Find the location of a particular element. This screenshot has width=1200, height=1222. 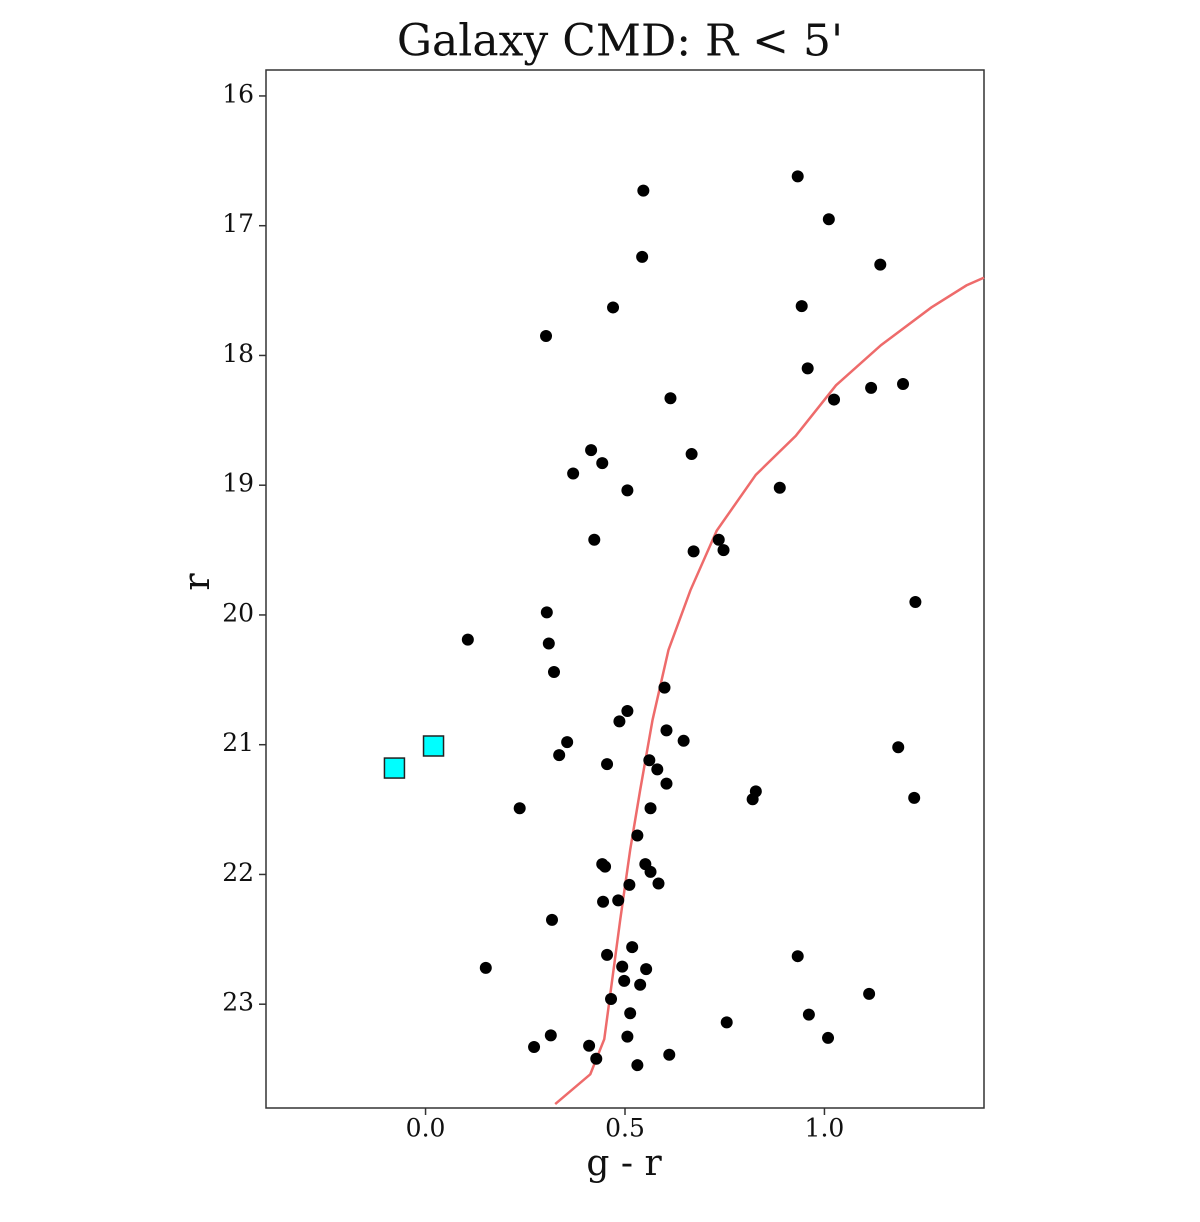

y-tick-label: 23 is located at coordinates (238, 1002).